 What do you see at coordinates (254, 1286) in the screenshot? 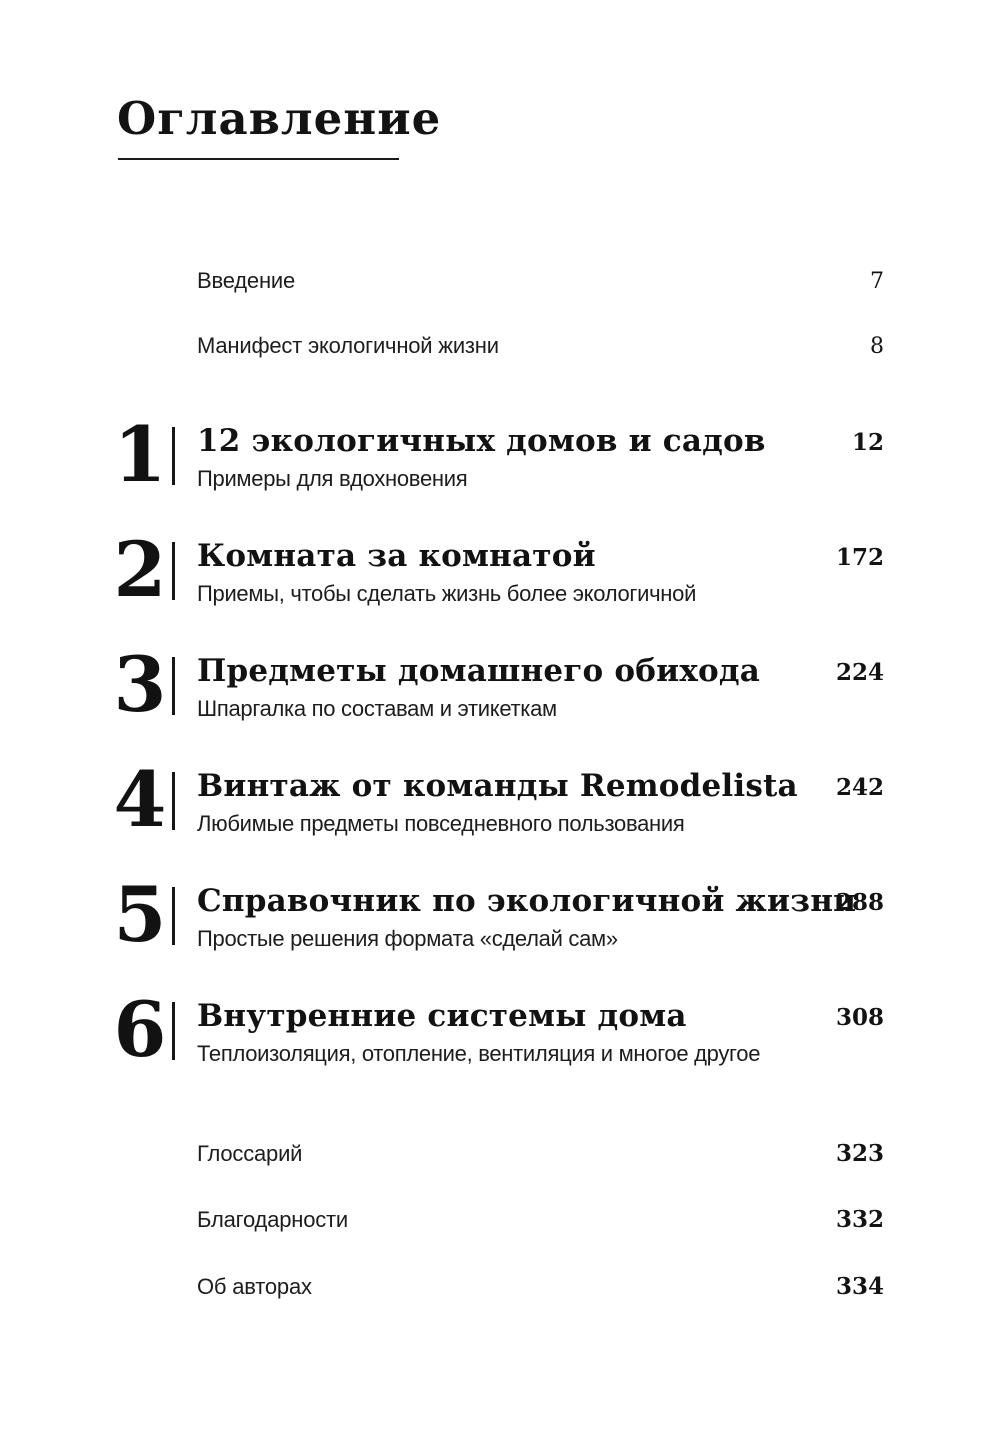
I see `toc-entry-label: Об авторах` at bounding box center [254, 1286].